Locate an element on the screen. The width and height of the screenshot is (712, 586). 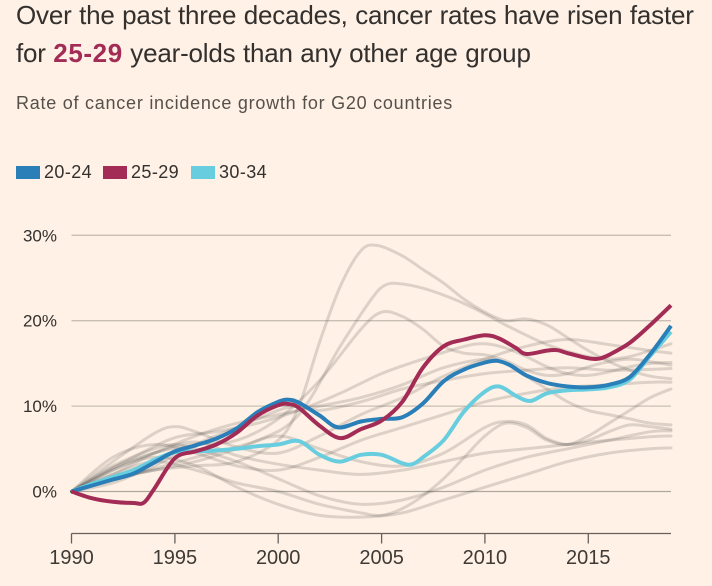
svg-text: 30% is located at coordinates (40, 235).